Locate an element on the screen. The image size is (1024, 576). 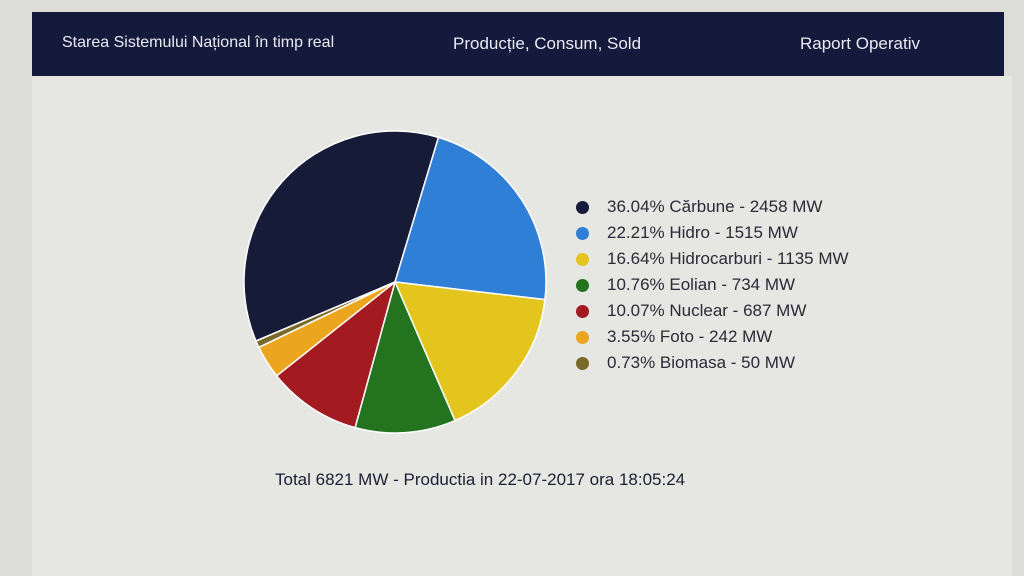
legend-marker-hidrocarburi is located at coordinates (582, 259).